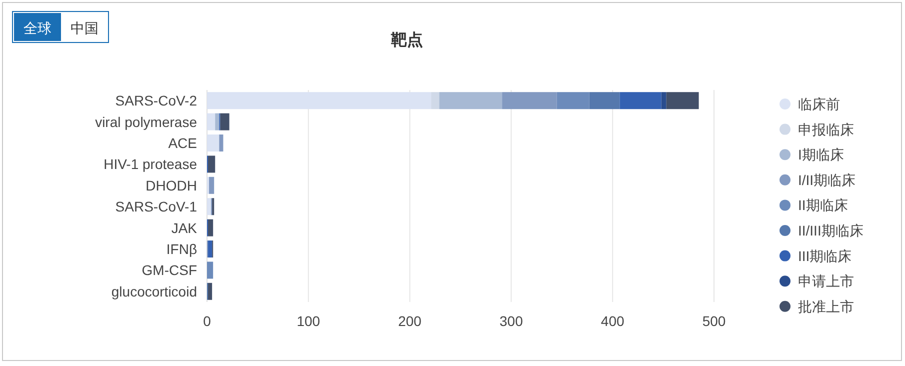 The width and height of the screenshot is (905, 366). Describe the element at coordinates (821, 154) in the screenshot. I see `legend-label: I期临床` at that location.